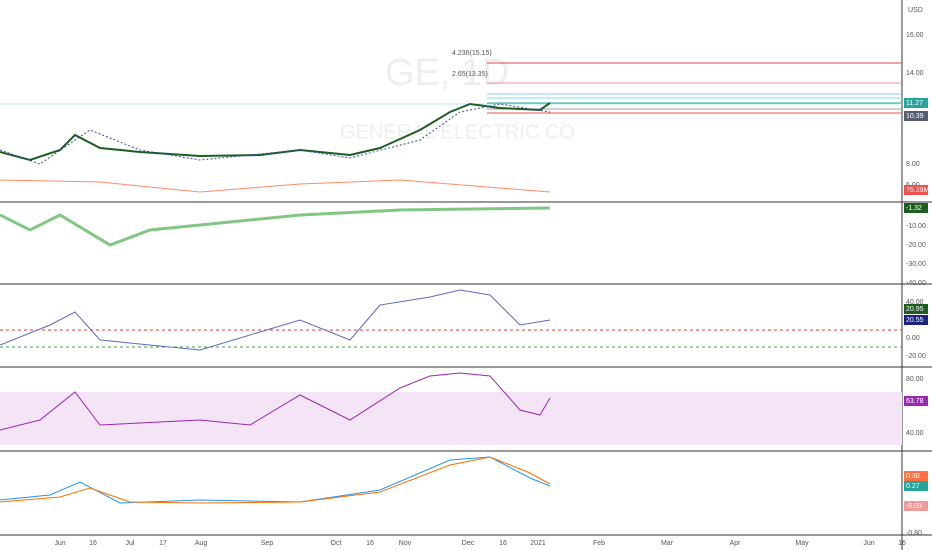 The image size is (932, 550). Describe the element at coordinates (201, 543) in the screenshot. I see `date-label: Aug` at that location.